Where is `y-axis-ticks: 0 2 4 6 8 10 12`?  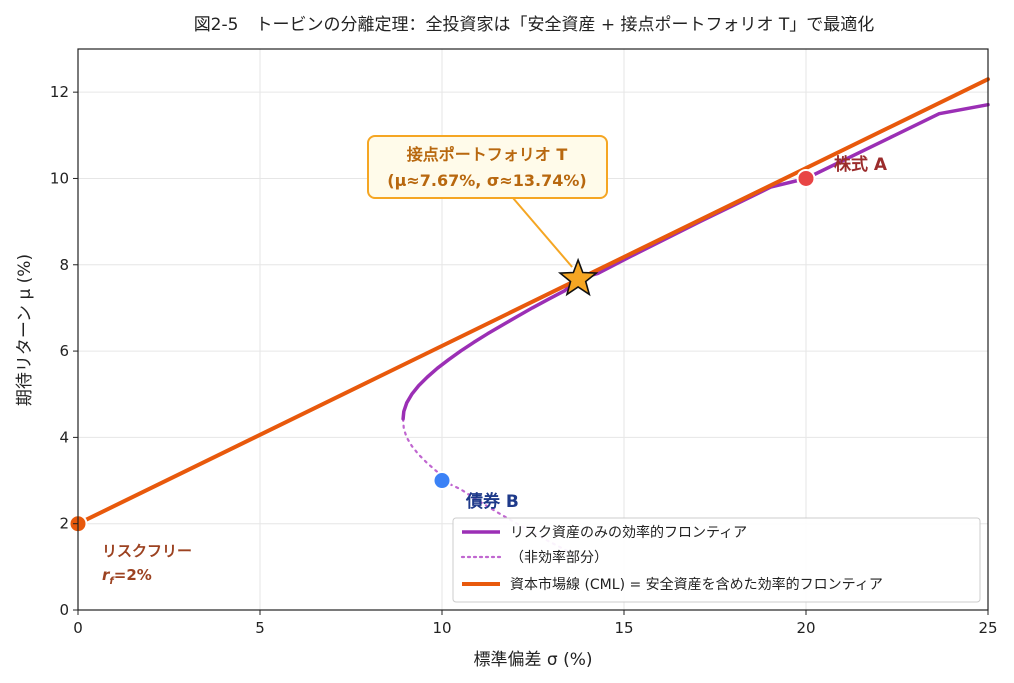
y-axis-ticks: 0 2 4 6 8 10 12 is located at coordinates (64, 351).